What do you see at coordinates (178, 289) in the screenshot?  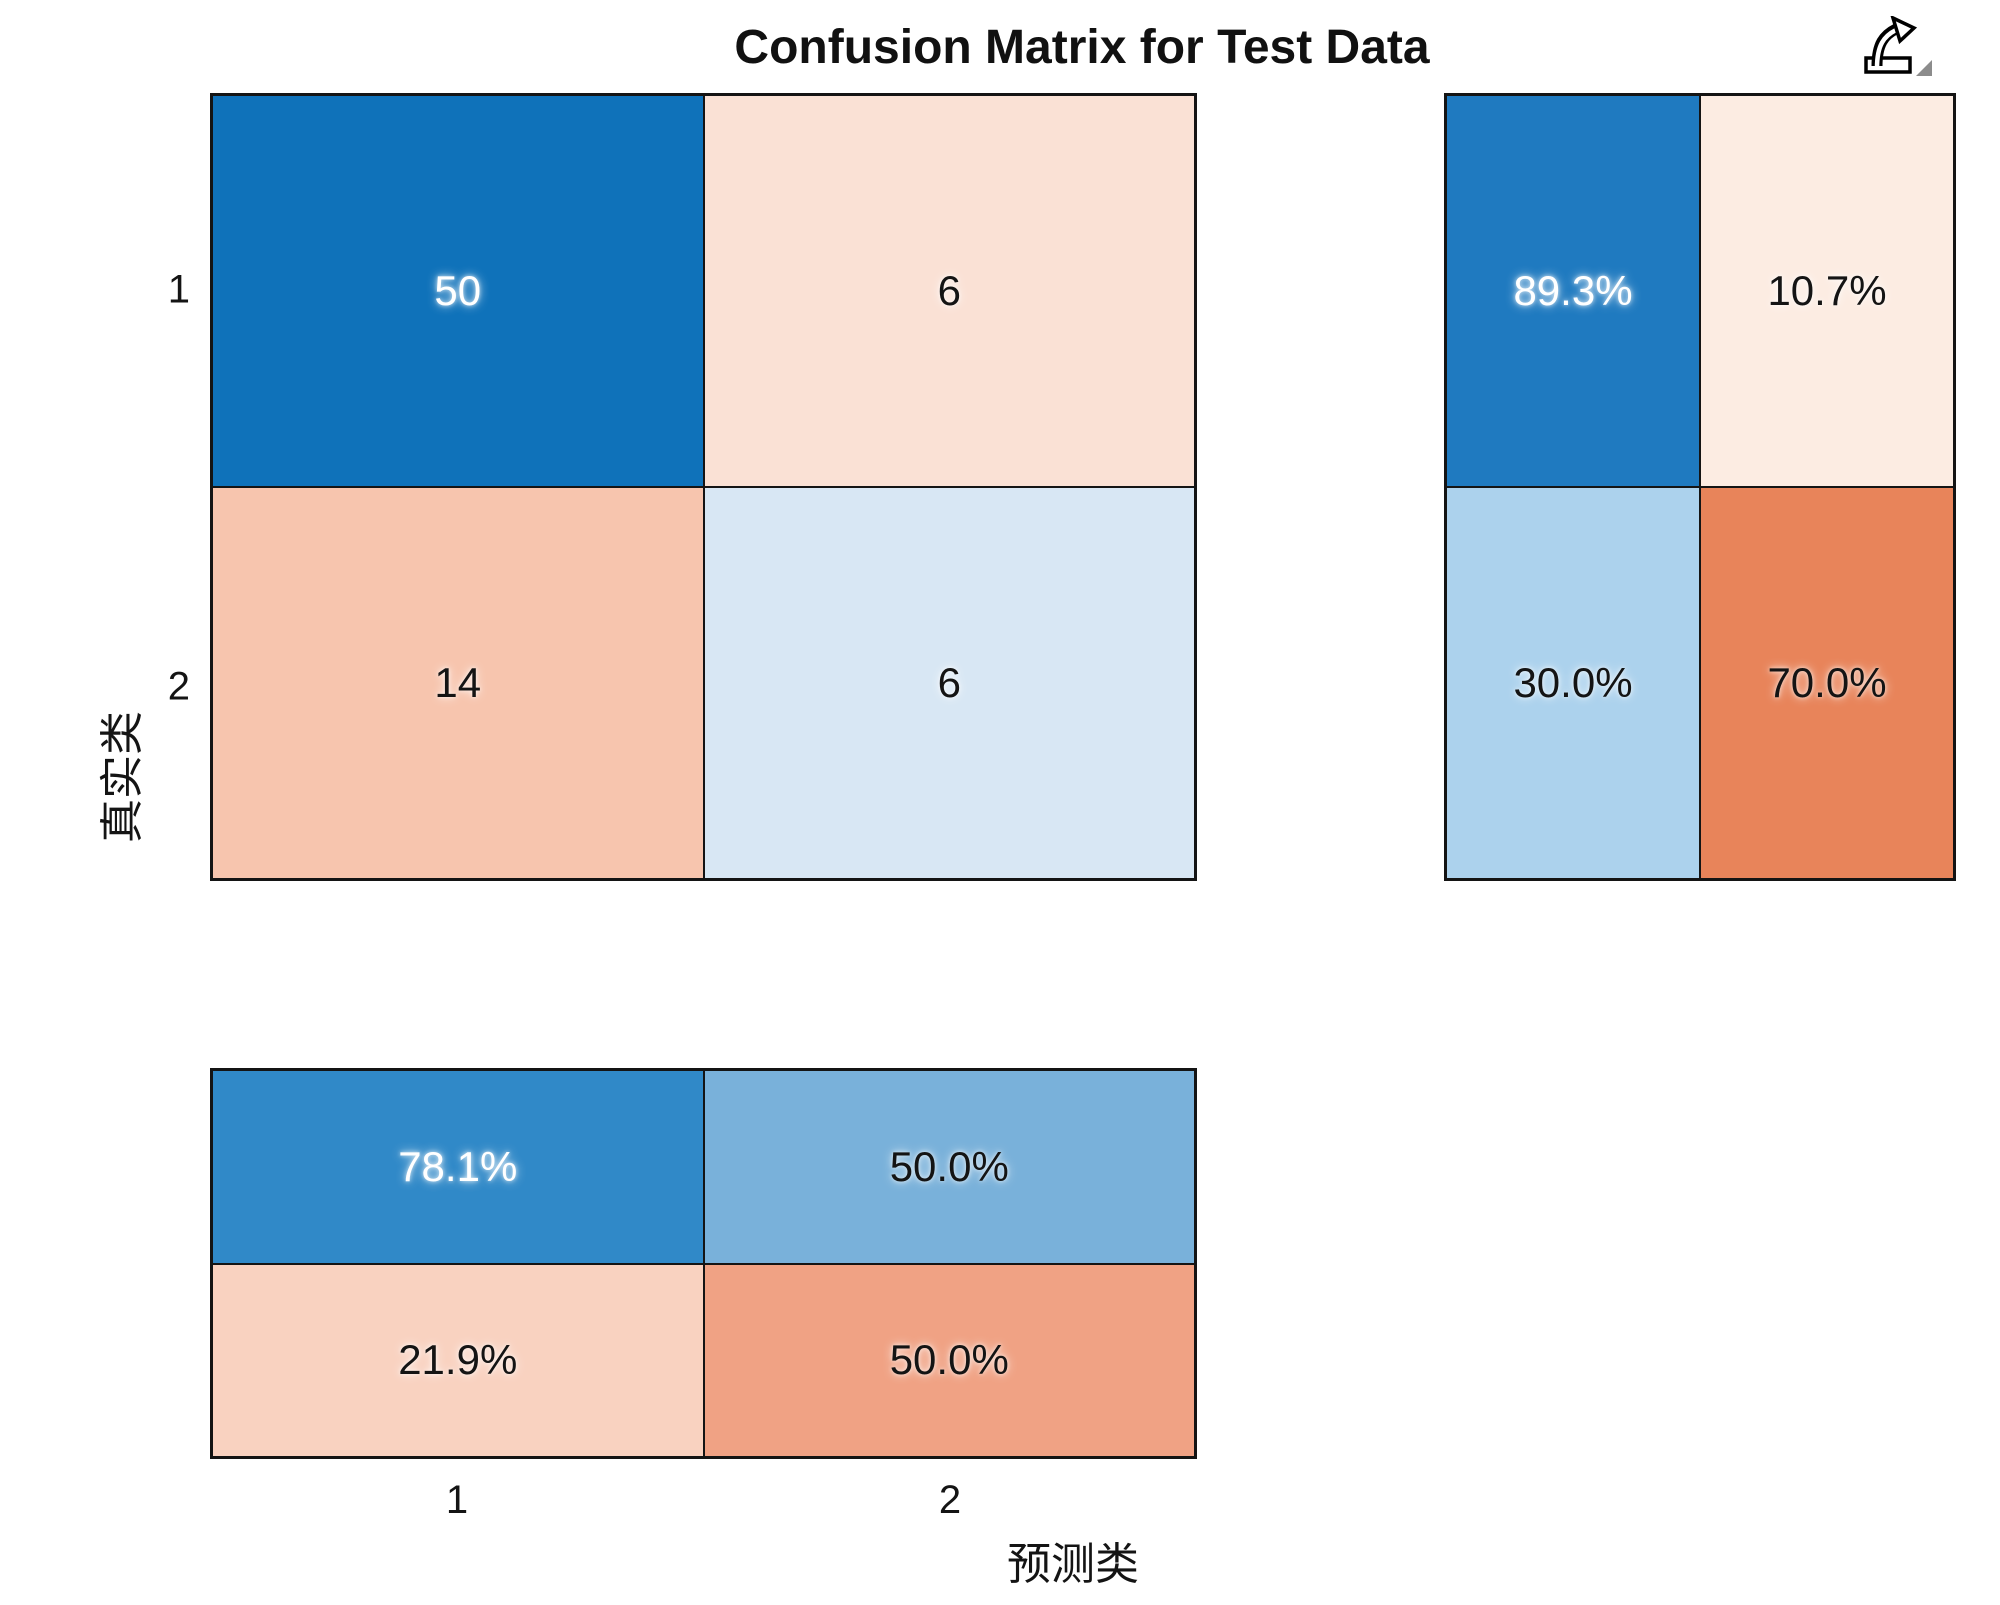 I see `y-tick-1: 1` at bounding box center [178, 289].